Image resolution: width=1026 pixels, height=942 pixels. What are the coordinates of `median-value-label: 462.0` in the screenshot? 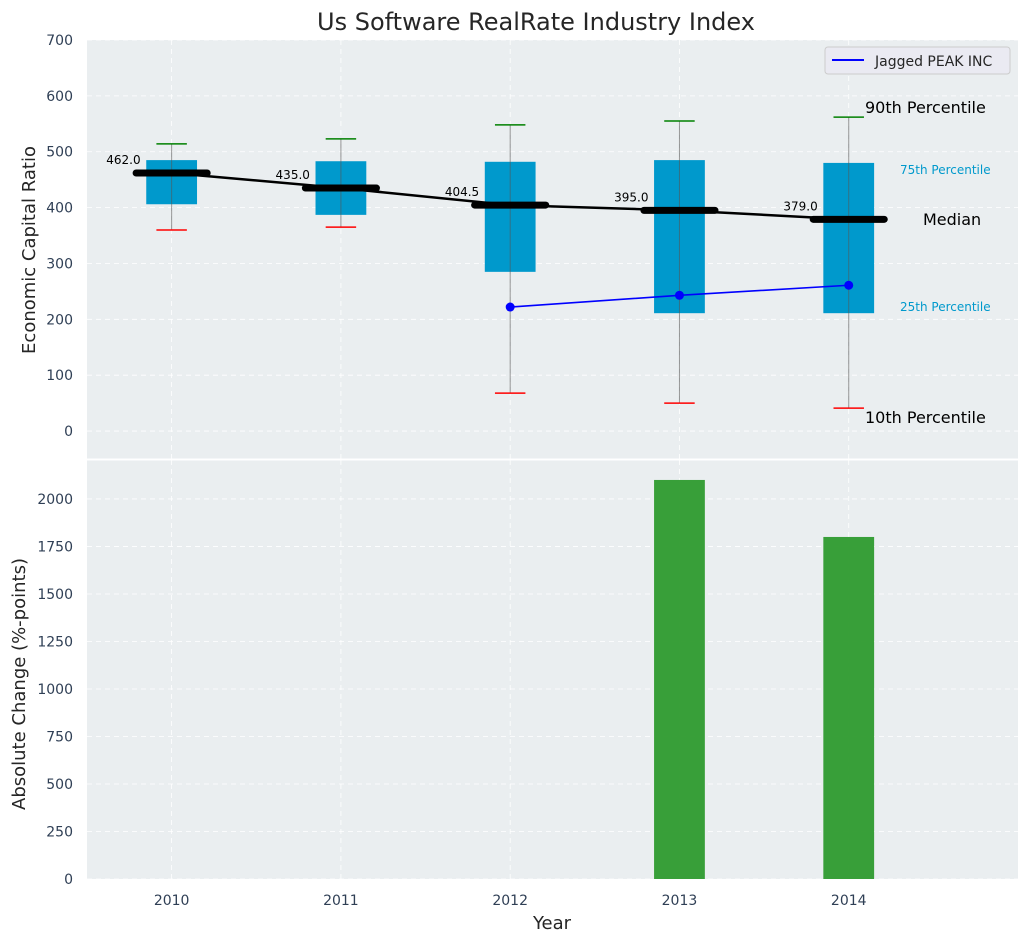 It's located at (123, 160).